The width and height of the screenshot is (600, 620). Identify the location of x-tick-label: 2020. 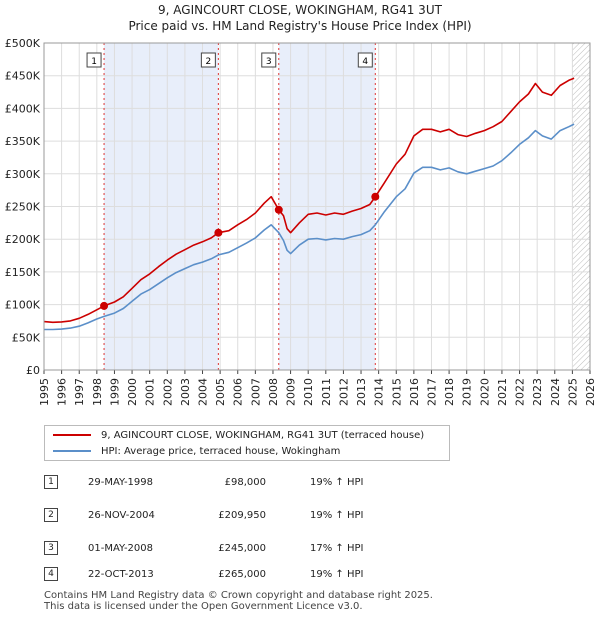
(484, 392).